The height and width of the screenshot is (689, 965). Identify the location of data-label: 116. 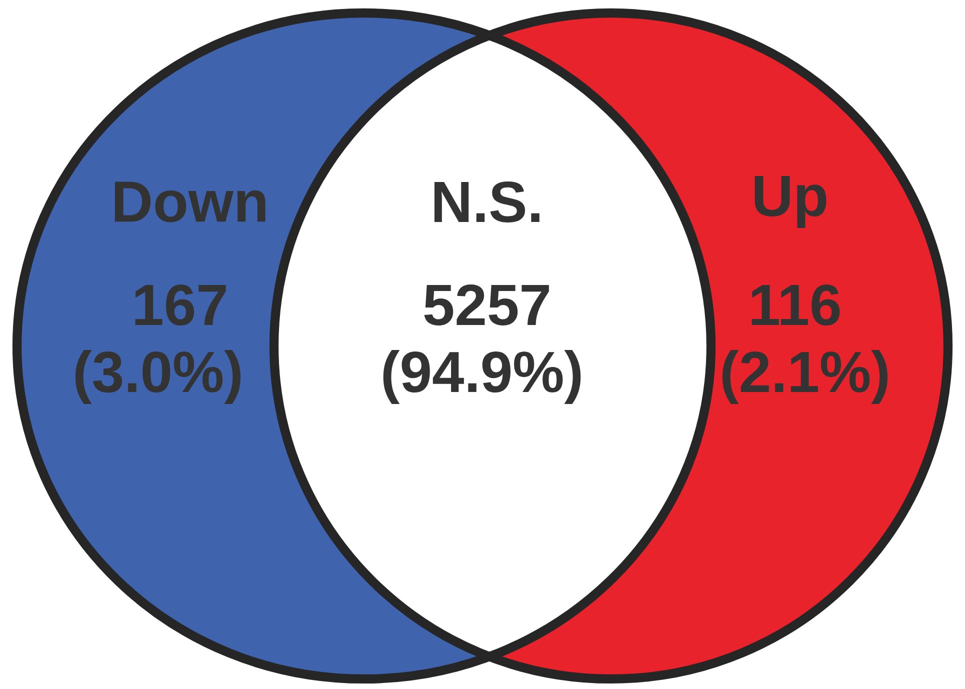
(796, 305).